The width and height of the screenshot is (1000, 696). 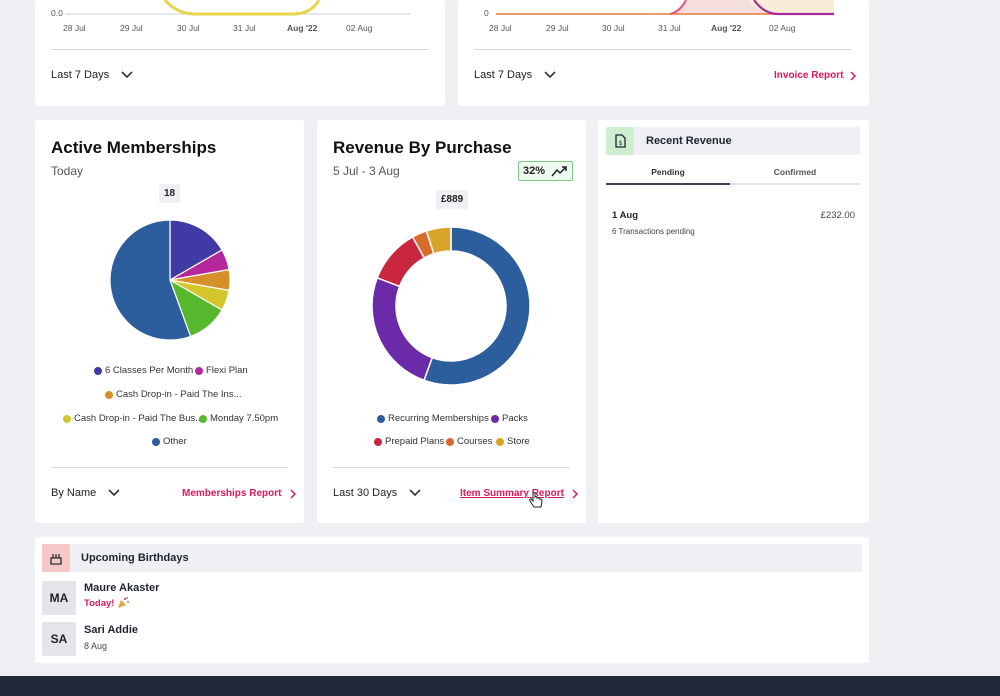 I want to click on legend-item: Prepaid Plans, so click(x=409, y=441).